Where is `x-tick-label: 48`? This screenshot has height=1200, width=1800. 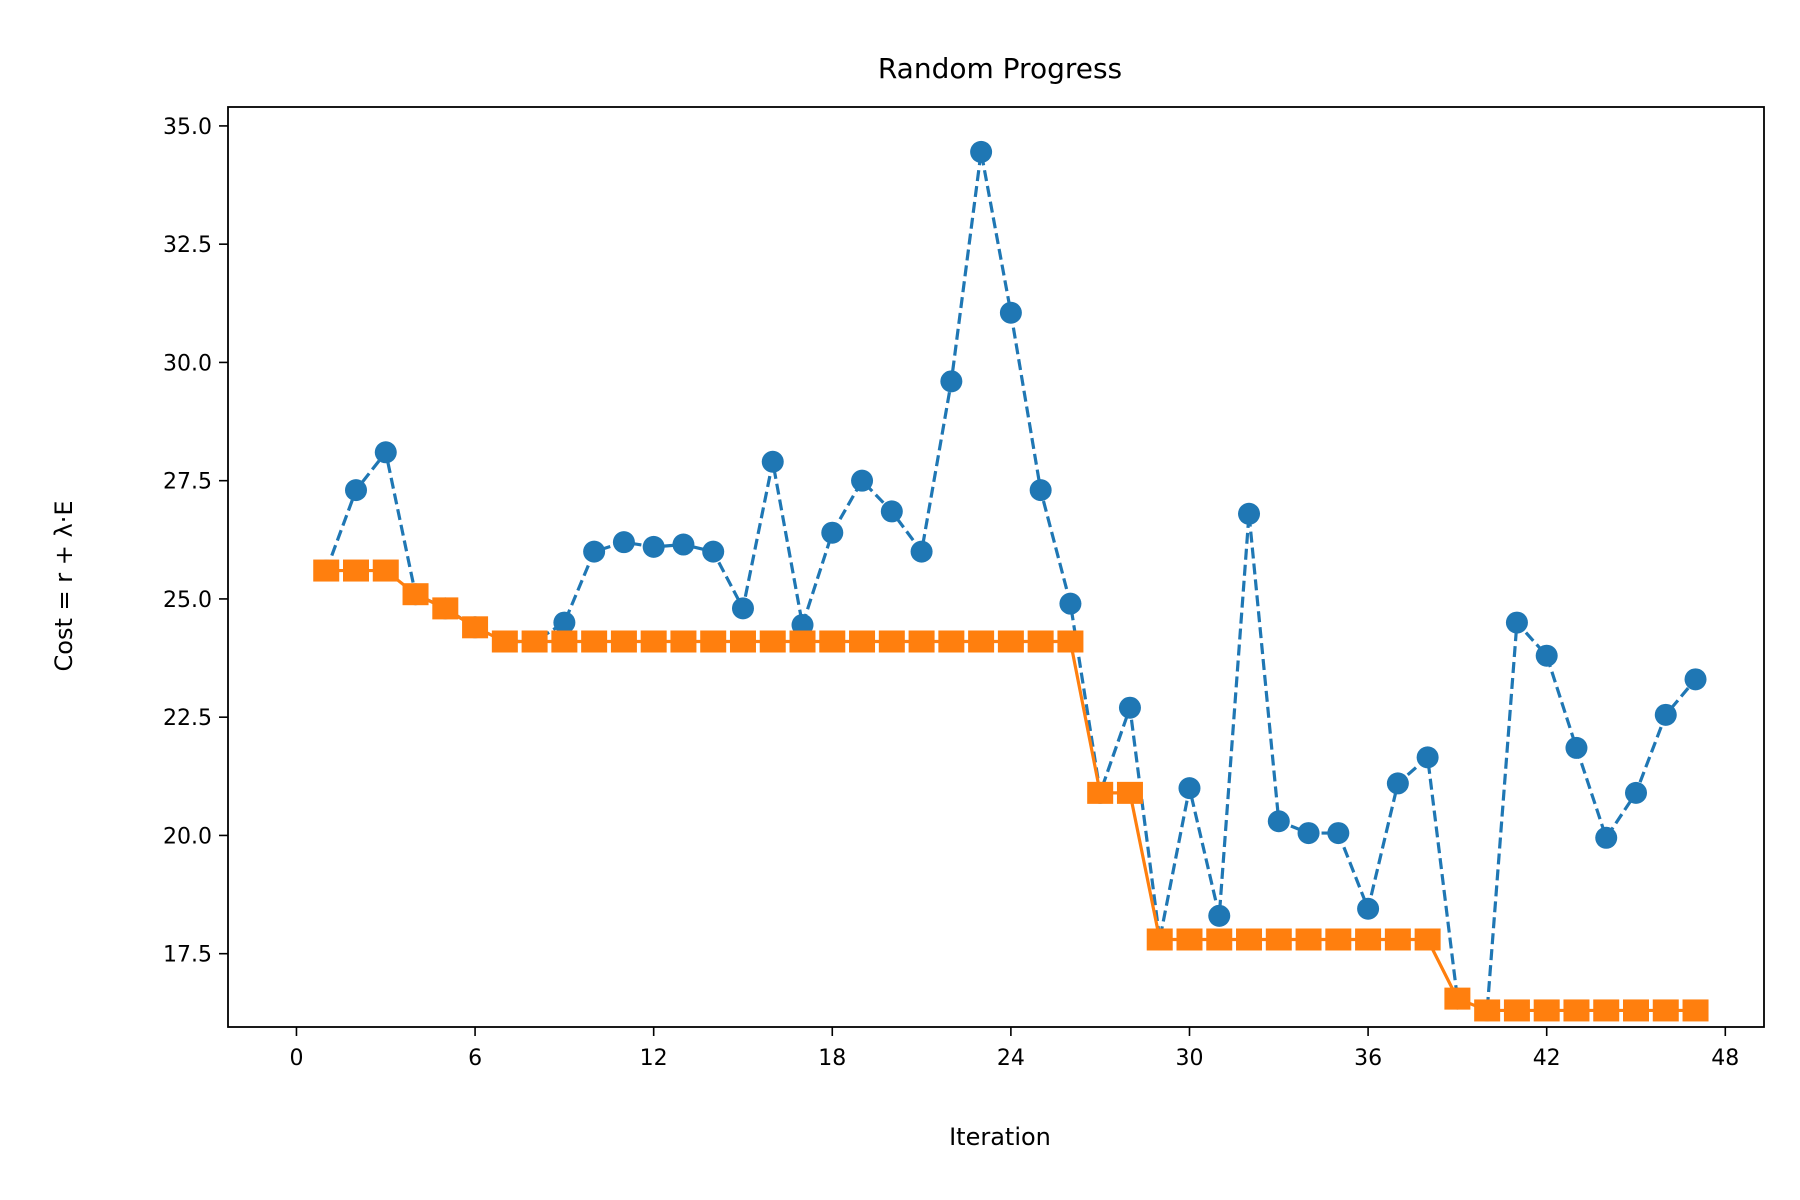
x-tick-label: 48 is located at coordinates (1725, 1058).